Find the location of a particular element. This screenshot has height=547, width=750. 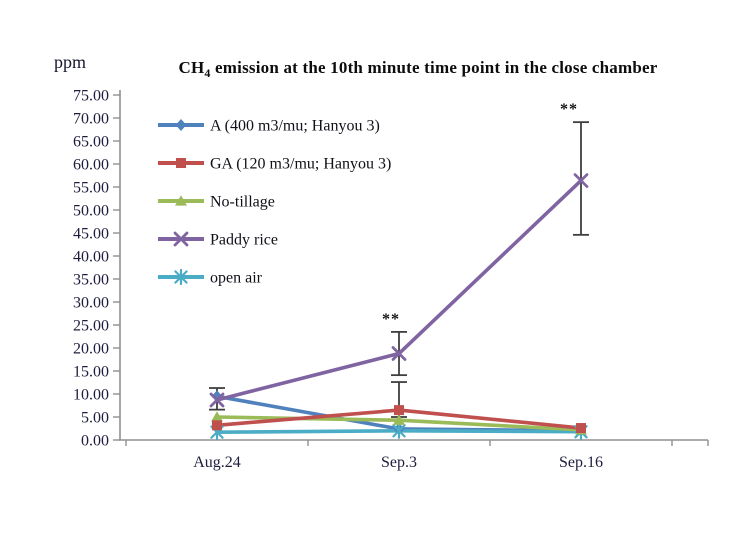

legend-item-label: GA (120 m3/mu; Hanyou 3) is located at coordinates (300, 164).